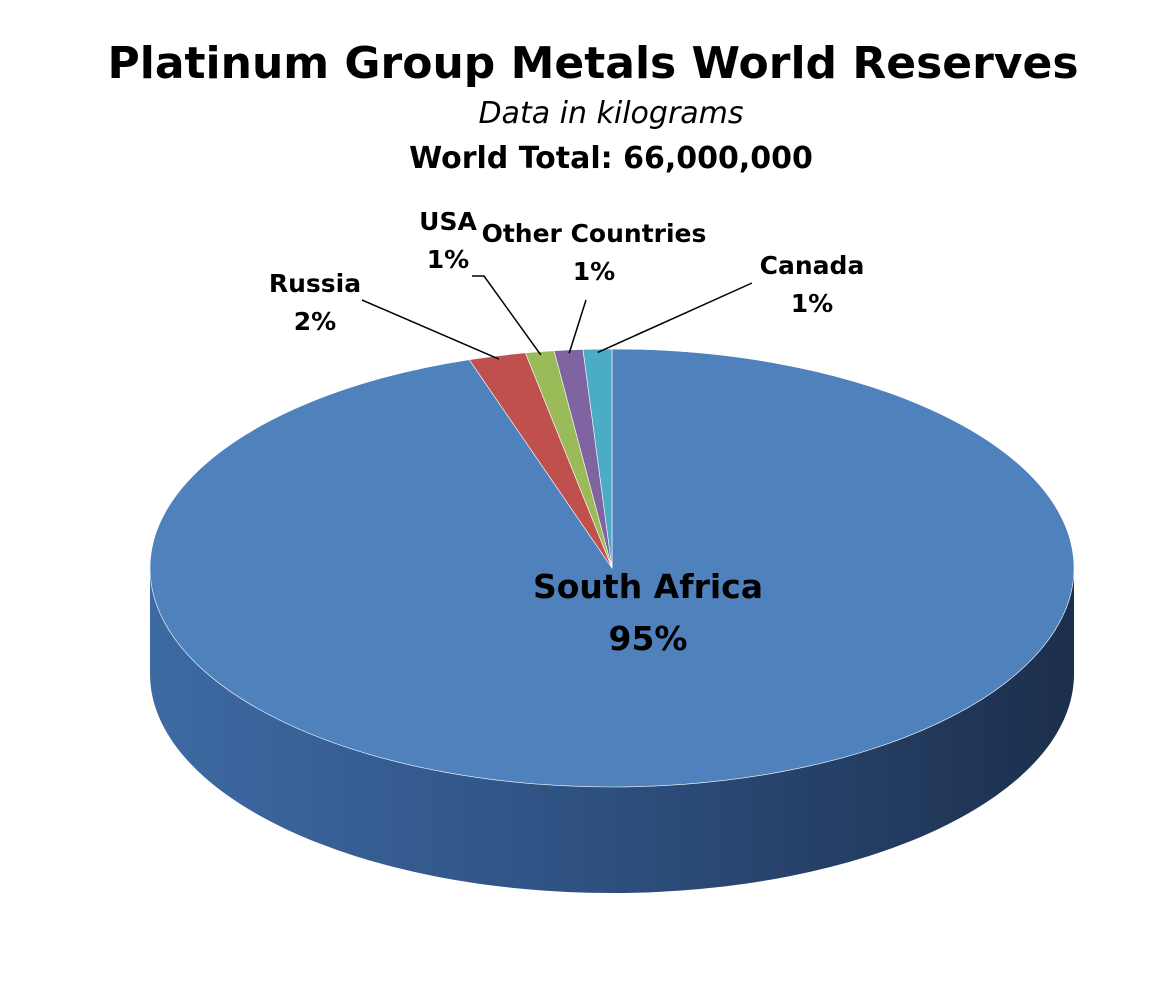 This screenshot has height=987, width=1175. Describe the element at coordinates (594, 271) in the screenshot. I see `slice-value-other-countries: 1%` at that location.